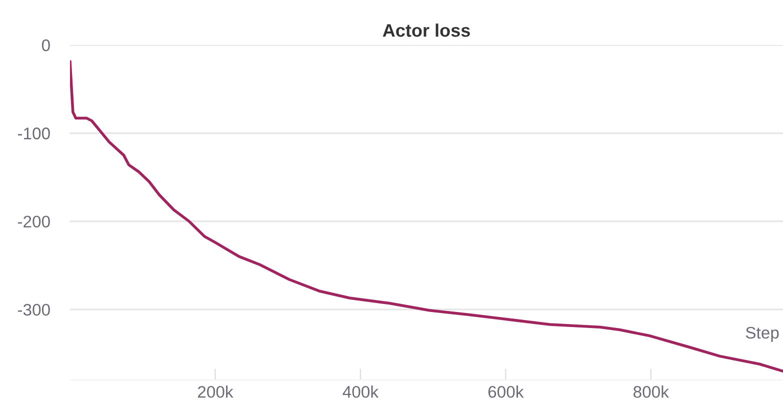  Describe the element at coordinates (360, 392) in the screenshot. I see `x-tick-label: 400k` at that location.